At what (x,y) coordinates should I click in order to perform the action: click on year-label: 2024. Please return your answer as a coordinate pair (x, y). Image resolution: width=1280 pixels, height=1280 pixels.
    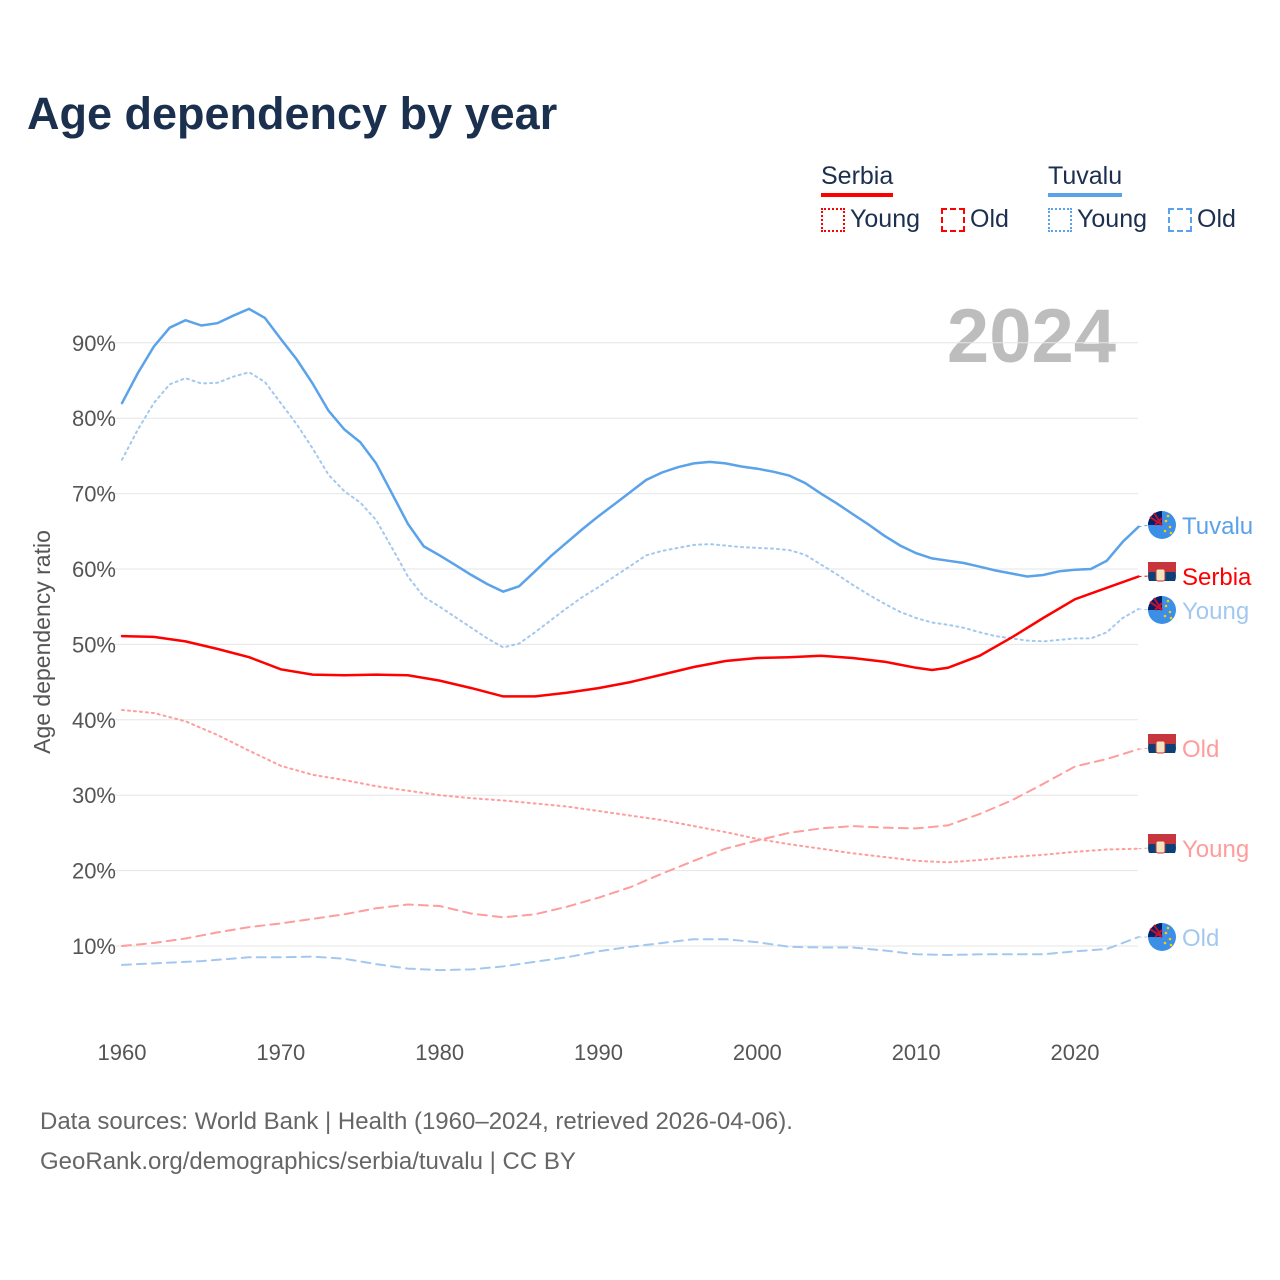
    Looking at the image, I should click on (1031, 336).